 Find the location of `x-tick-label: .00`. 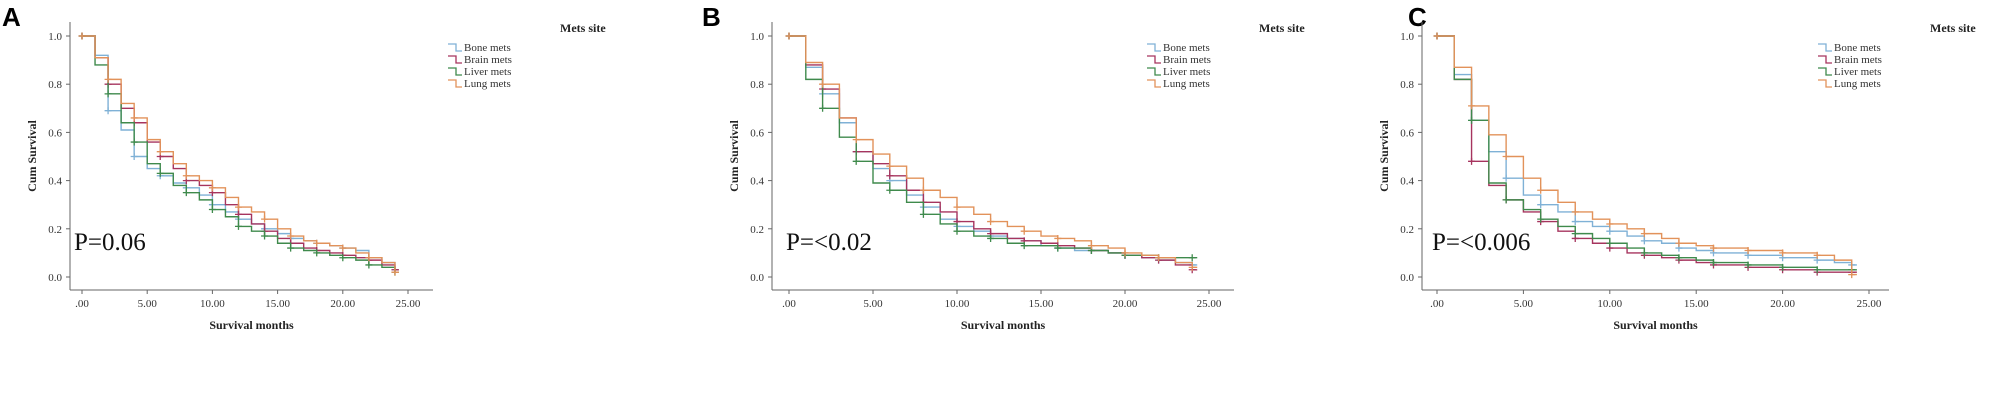

x-tick-label: .00 is located at coordinates (789, 304).